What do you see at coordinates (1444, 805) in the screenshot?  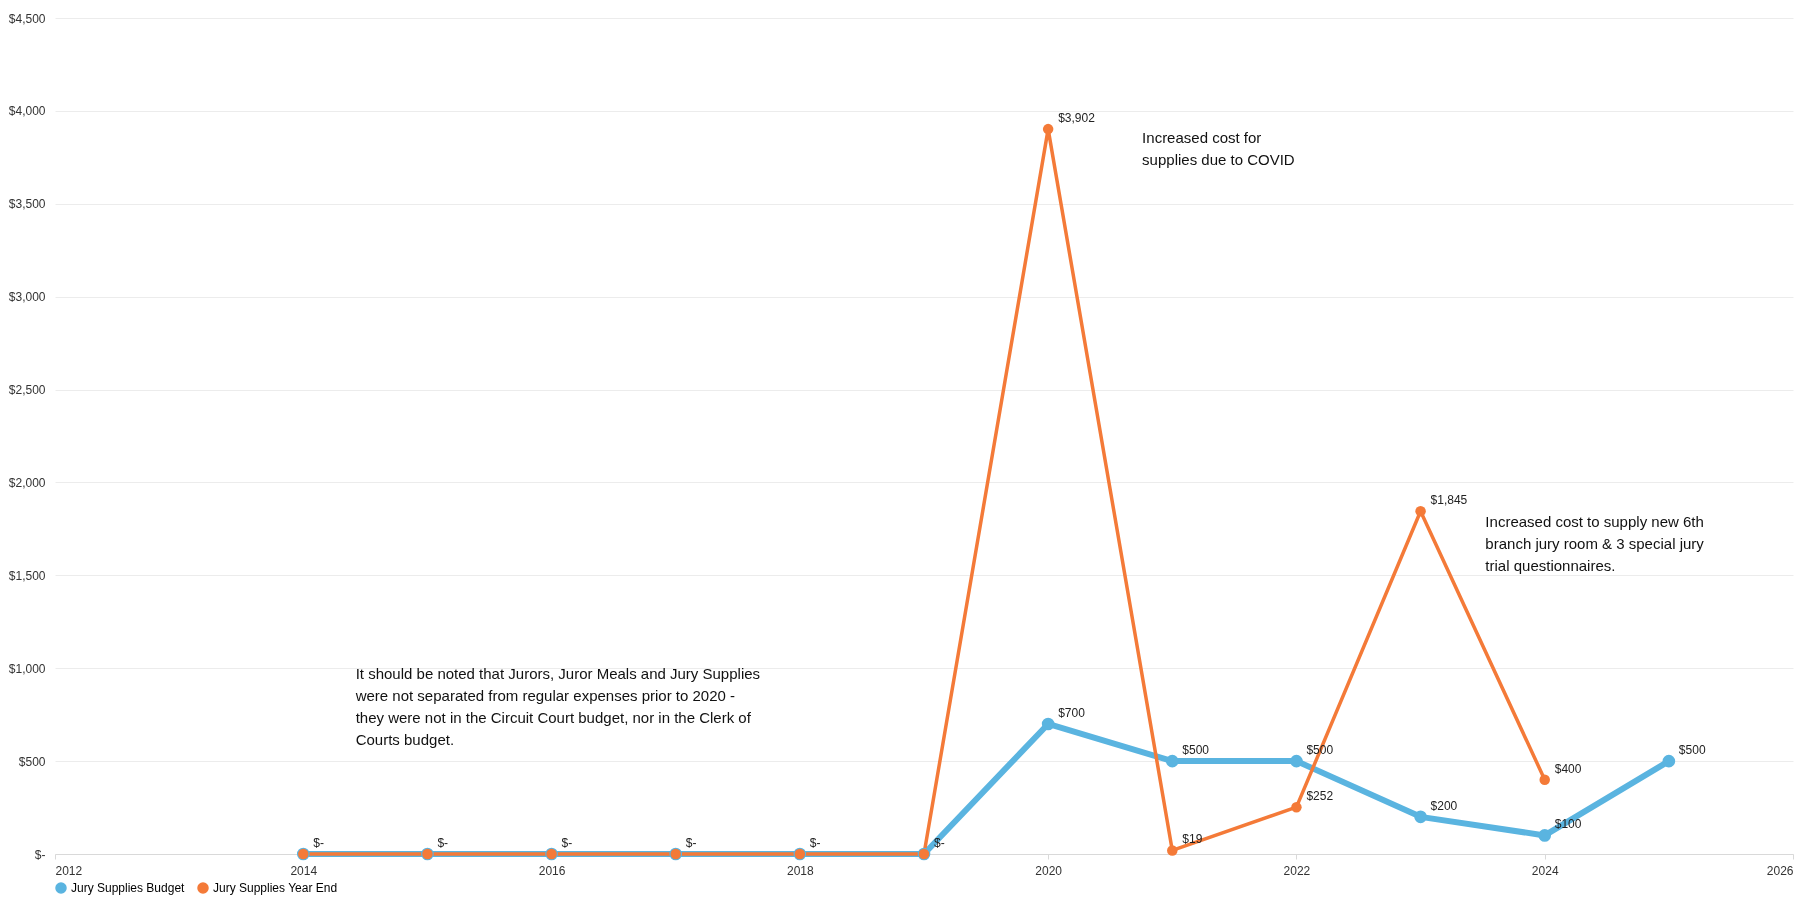 I see `data-label: $200` at bounding box center [1444, 805].